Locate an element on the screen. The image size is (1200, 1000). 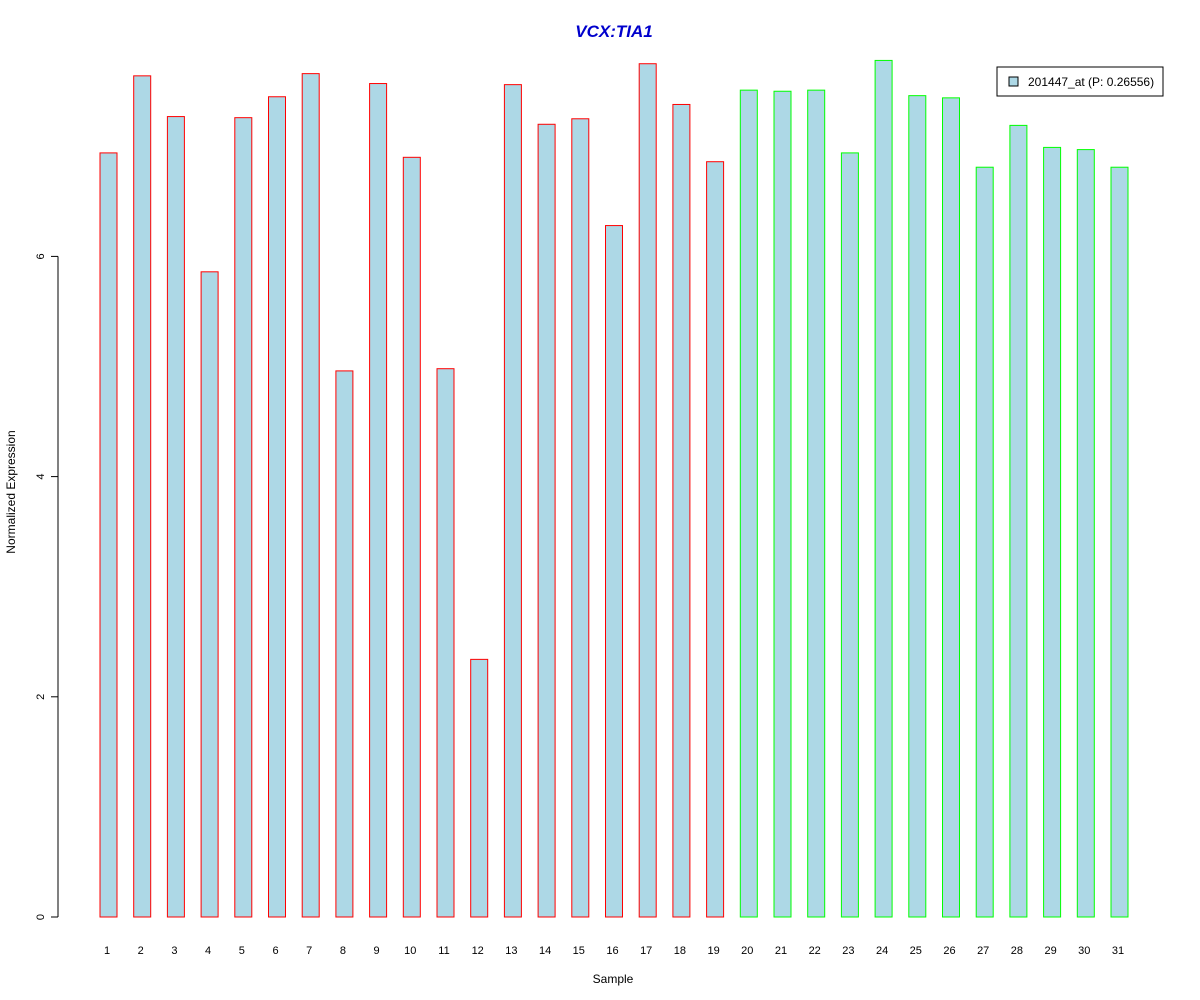
x-tick-label: 29 is located at coordinates (1050, 951).